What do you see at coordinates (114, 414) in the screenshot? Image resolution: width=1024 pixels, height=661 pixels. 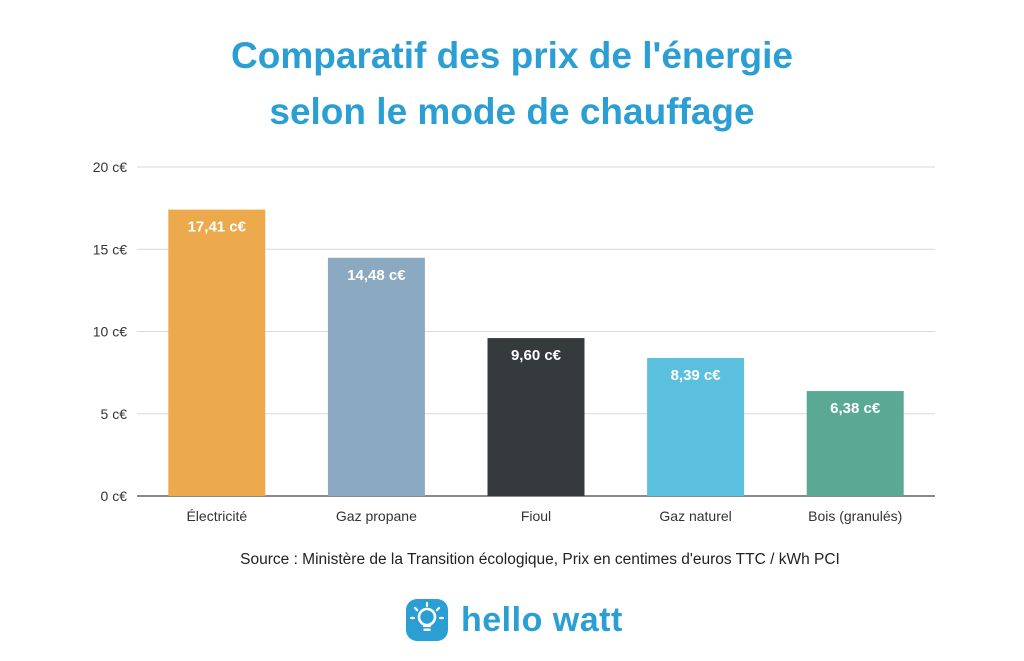 I see `y-tick-label: 5 c€` at bounding box center [114, 414].